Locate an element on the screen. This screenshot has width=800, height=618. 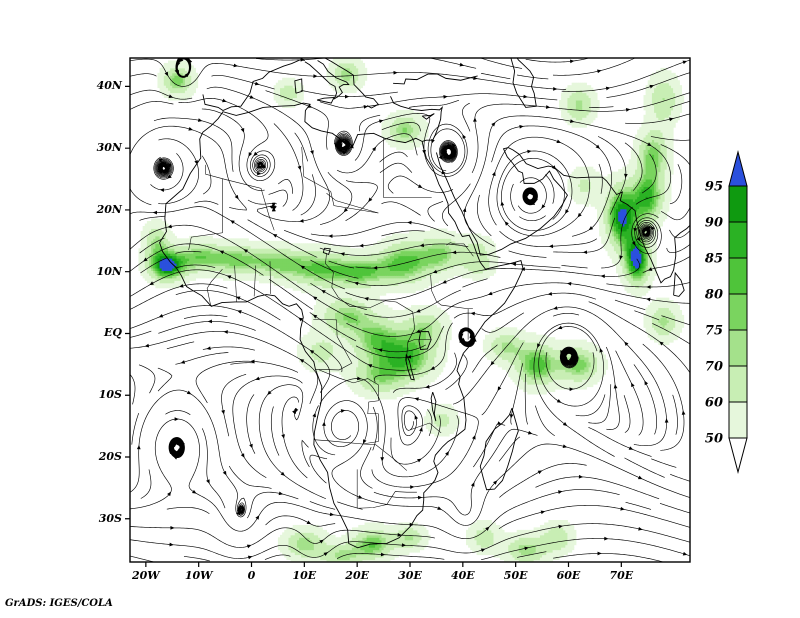
lon-tick-label: 10E is located at coordinates (304, 575).